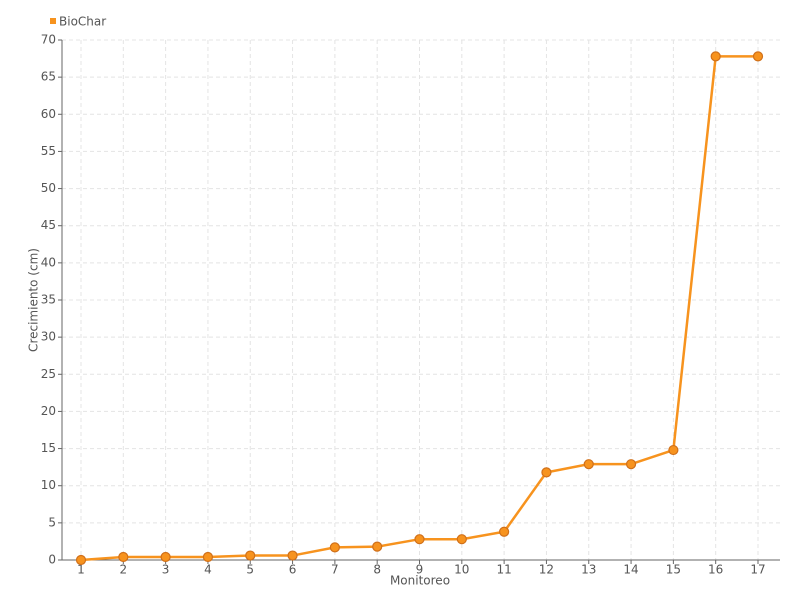 This screenshot has width=800, height=600. Describe the element at coordinates (81, 570) in the screenshot. I see `x-tick-label: 1` at that location.